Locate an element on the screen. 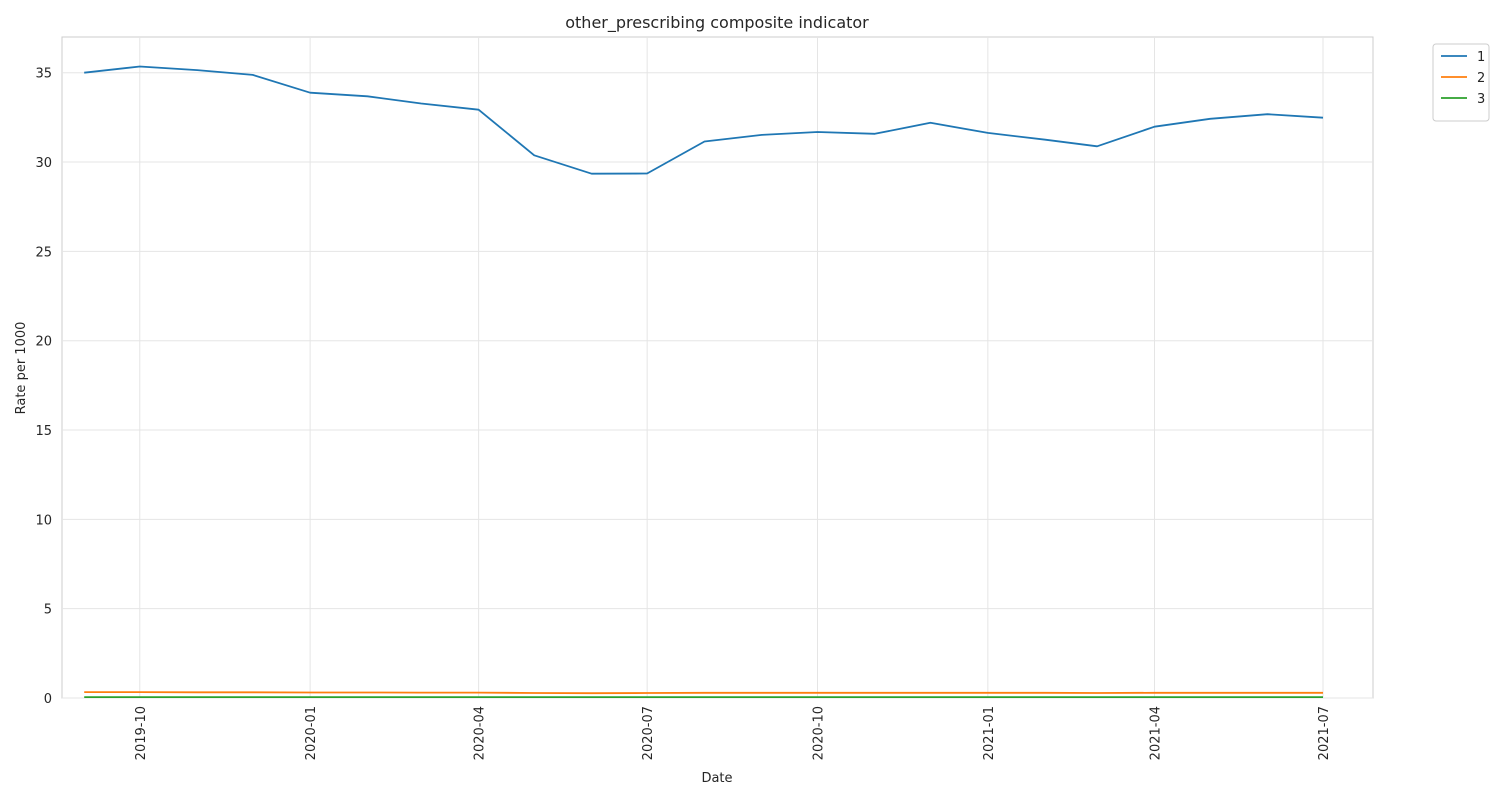  x-tick-label: 2019-10 is located at coordinates (141, 733).